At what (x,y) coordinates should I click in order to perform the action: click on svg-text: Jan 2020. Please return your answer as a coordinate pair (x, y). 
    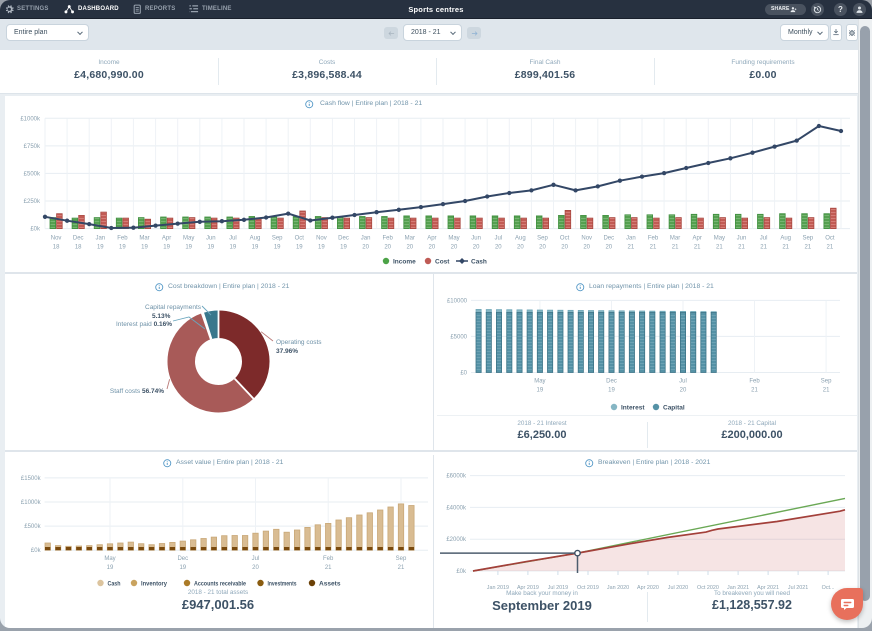
    Looking at the image, I should click on (618, 588).